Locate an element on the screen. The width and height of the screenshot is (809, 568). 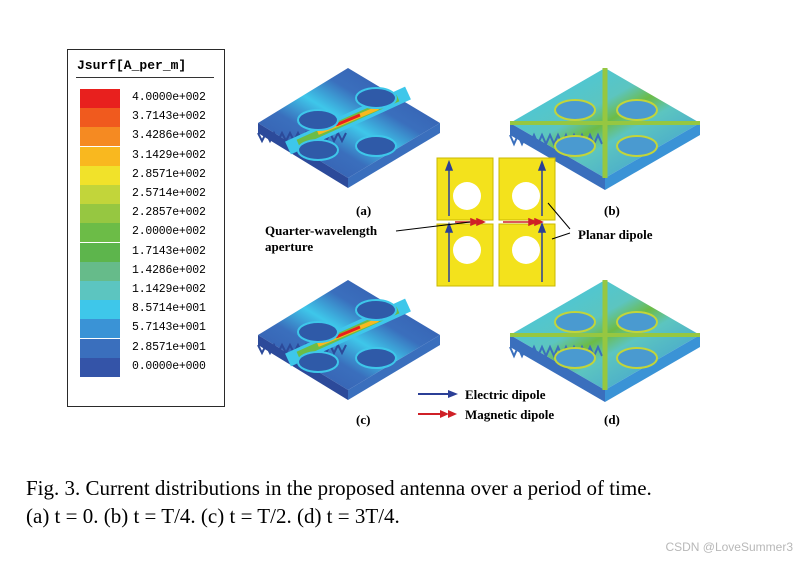
legend-value: 2.8571e+001 is located at coordinates (169, 347).